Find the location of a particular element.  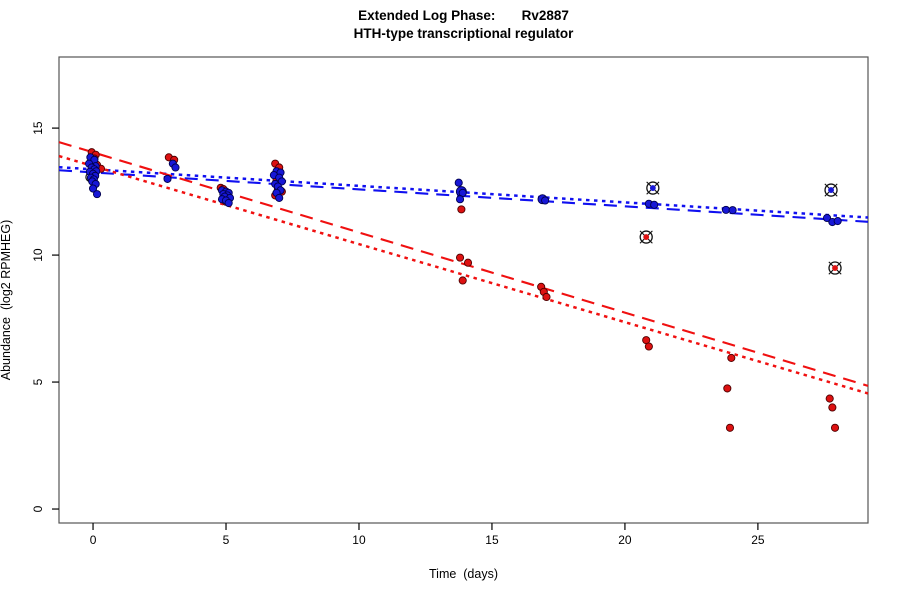

x-axis-label: Time (days) is located at coordinates (463, 574).